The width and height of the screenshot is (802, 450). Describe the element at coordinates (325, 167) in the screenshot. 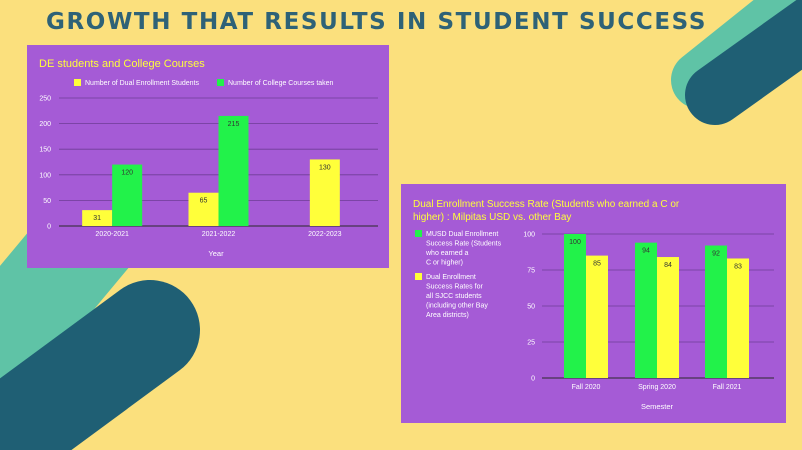

I see `data-label: 130` at that location.